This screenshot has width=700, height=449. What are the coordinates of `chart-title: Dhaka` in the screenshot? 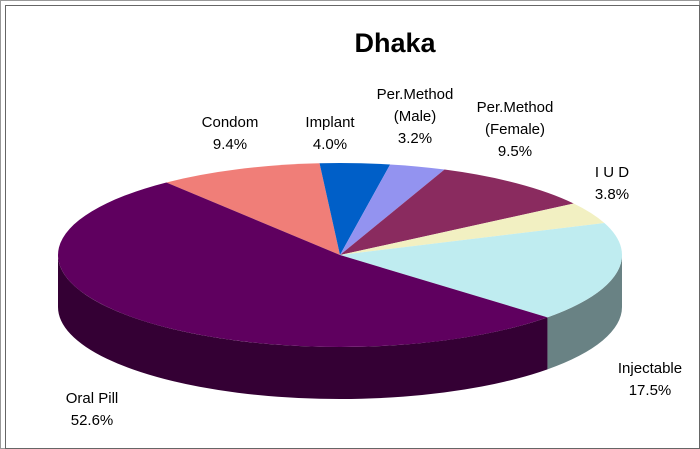 It's located at (395, 43).